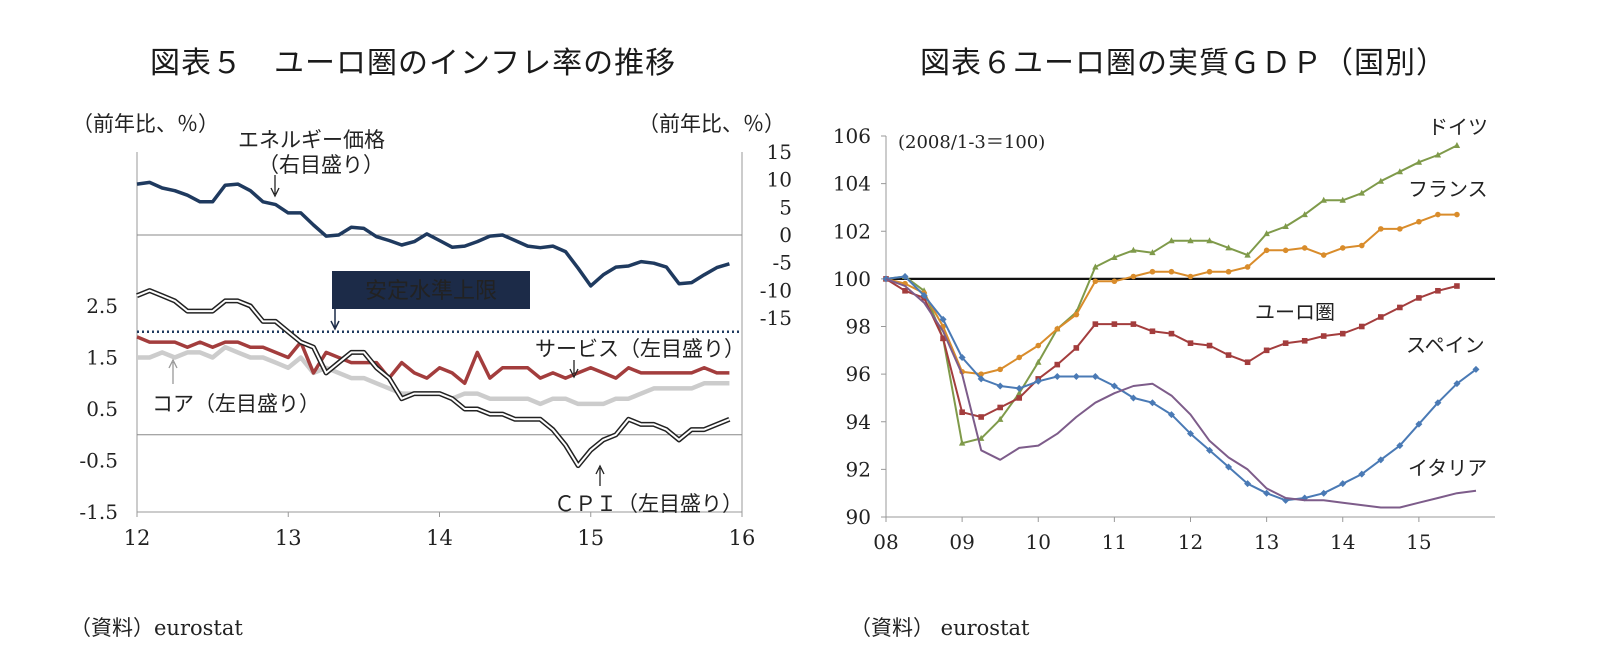 The image size is (1621, 671). What do you see at coordinates (173, 372) in the screenshot?
I see `core-label-arrow` at bounding box center [173, 372].